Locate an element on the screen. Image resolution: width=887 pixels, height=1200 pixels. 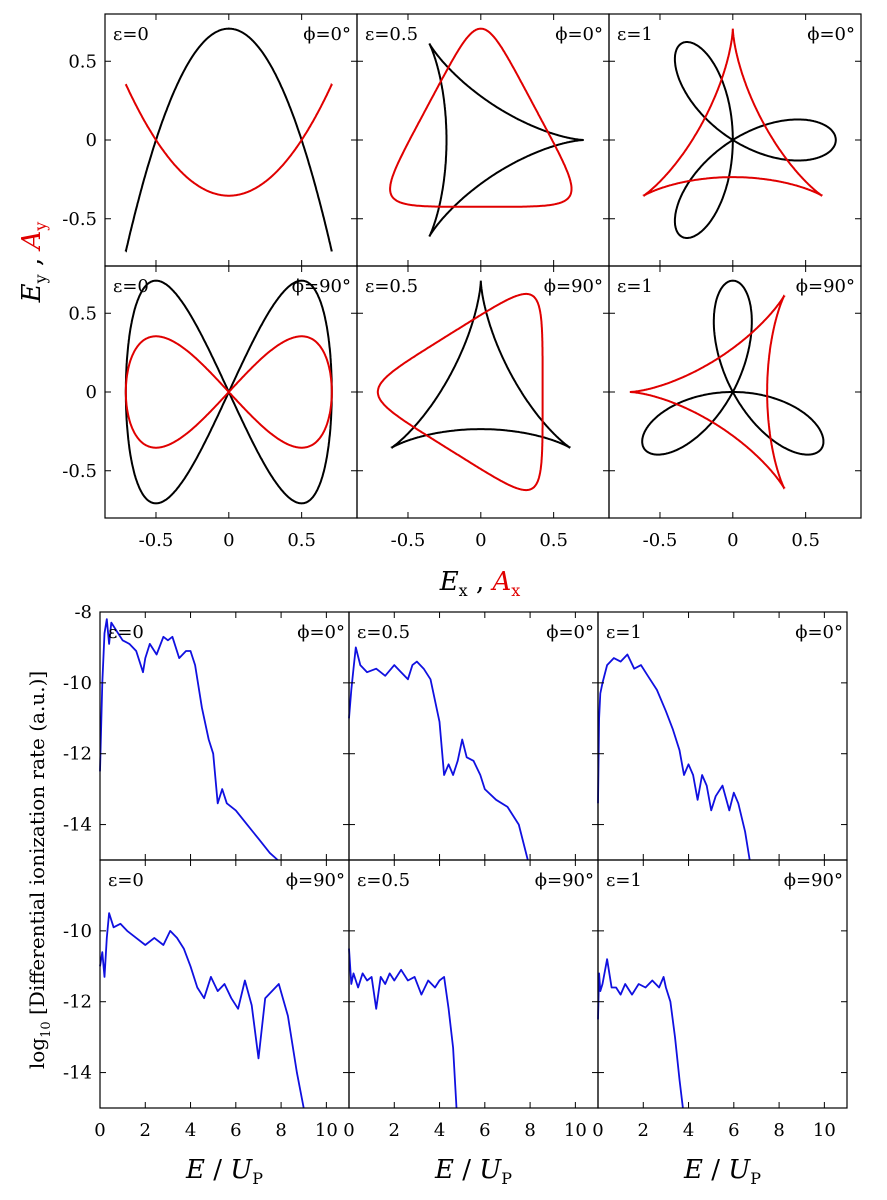
spectrum-panel: -10 -12 -14 0 2 4 6 8 10 ε=0 ϕ=90° is located at coordinates (206, 1000).